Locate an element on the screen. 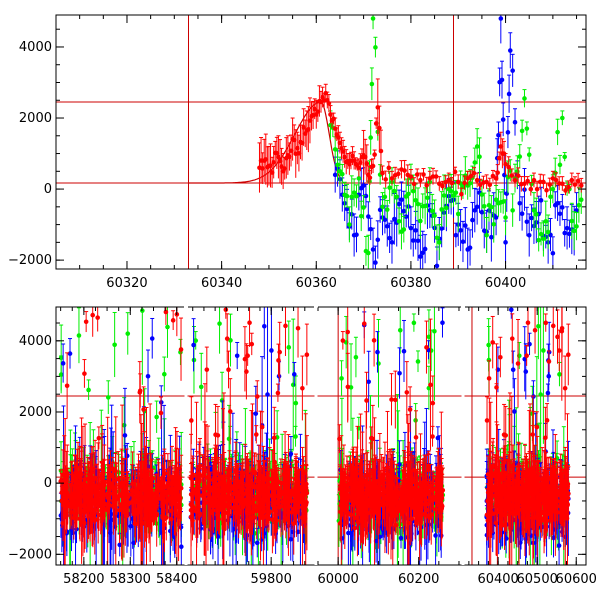  x-tick-label: 58200 is located at coordinates (83, 579).